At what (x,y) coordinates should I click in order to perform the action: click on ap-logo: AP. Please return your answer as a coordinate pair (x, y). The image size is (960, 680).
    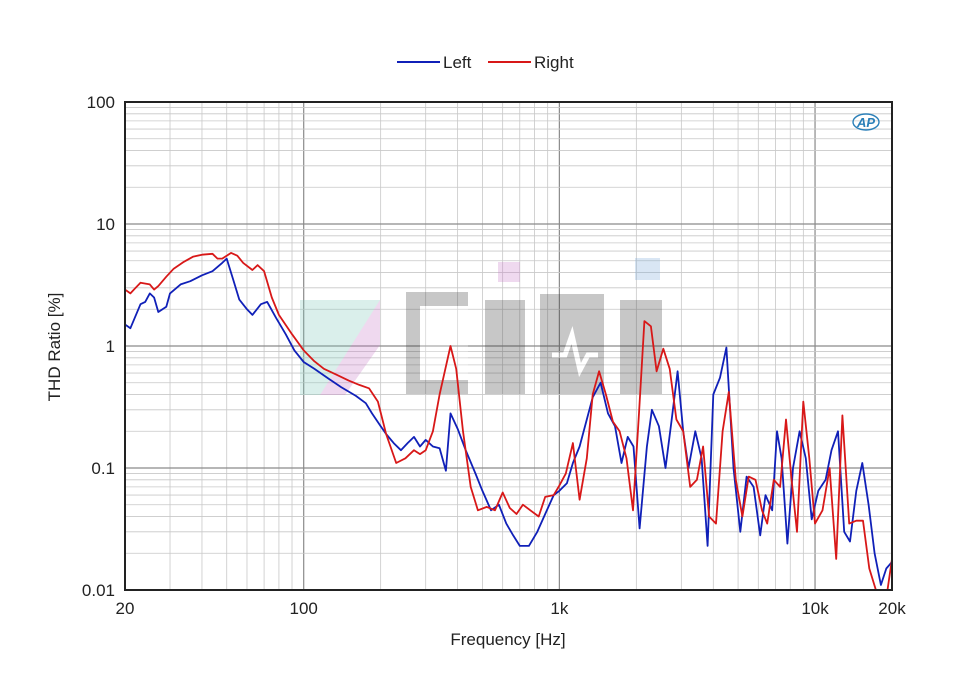
    Looking at the image, I should click on (866, 122).